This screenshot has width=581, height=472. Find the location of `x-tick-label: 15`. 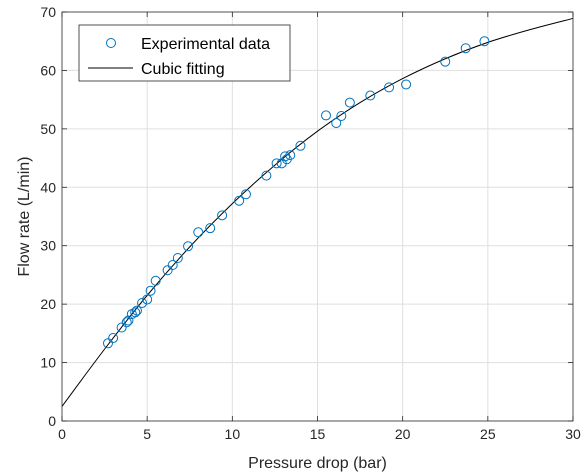

x-tick-label: 15 is located at coordinates (318, 434).